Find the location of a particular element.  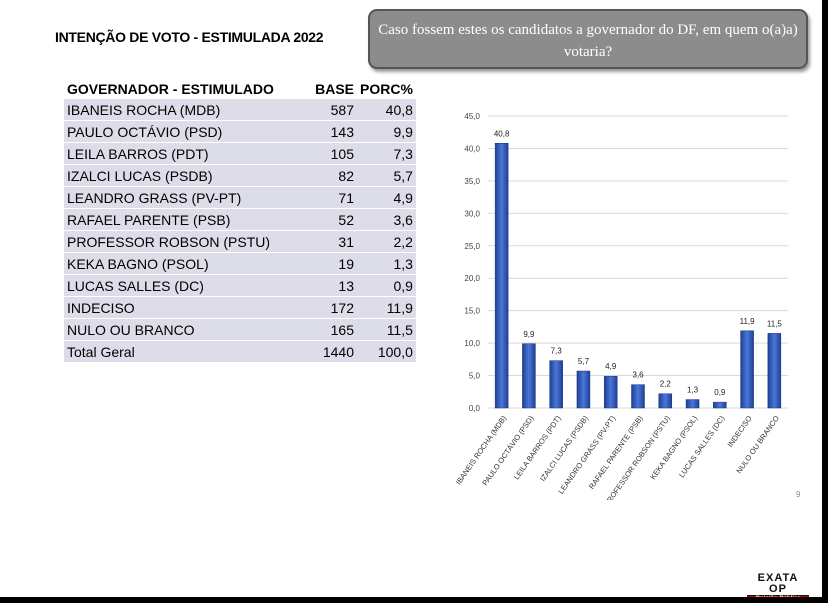

bottom-border is located at coordinates (414, 600).